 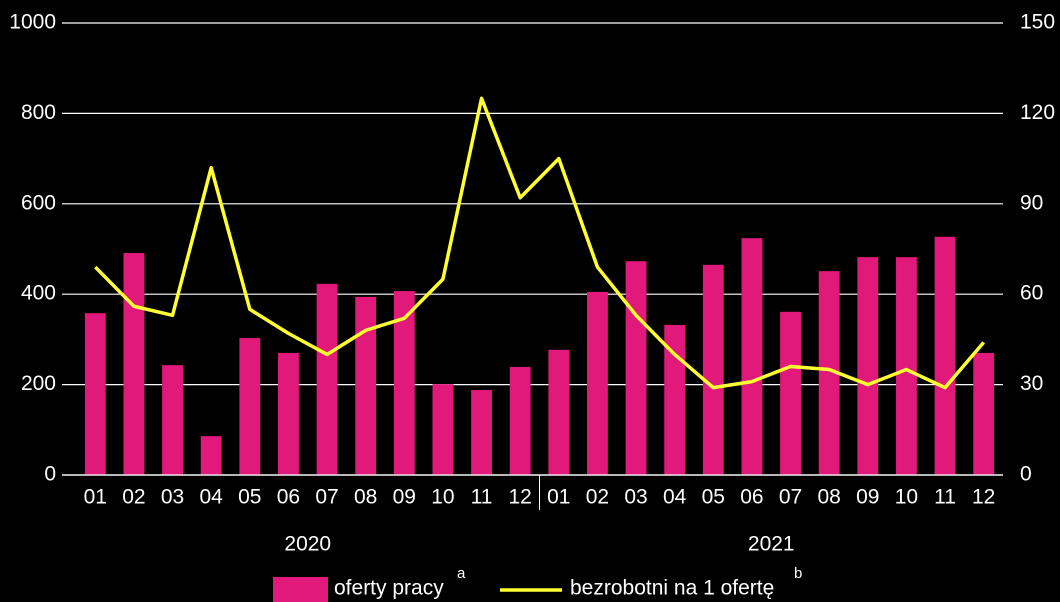 I want to click on y2-tick-label: 60, so click(x=1031, y=293).